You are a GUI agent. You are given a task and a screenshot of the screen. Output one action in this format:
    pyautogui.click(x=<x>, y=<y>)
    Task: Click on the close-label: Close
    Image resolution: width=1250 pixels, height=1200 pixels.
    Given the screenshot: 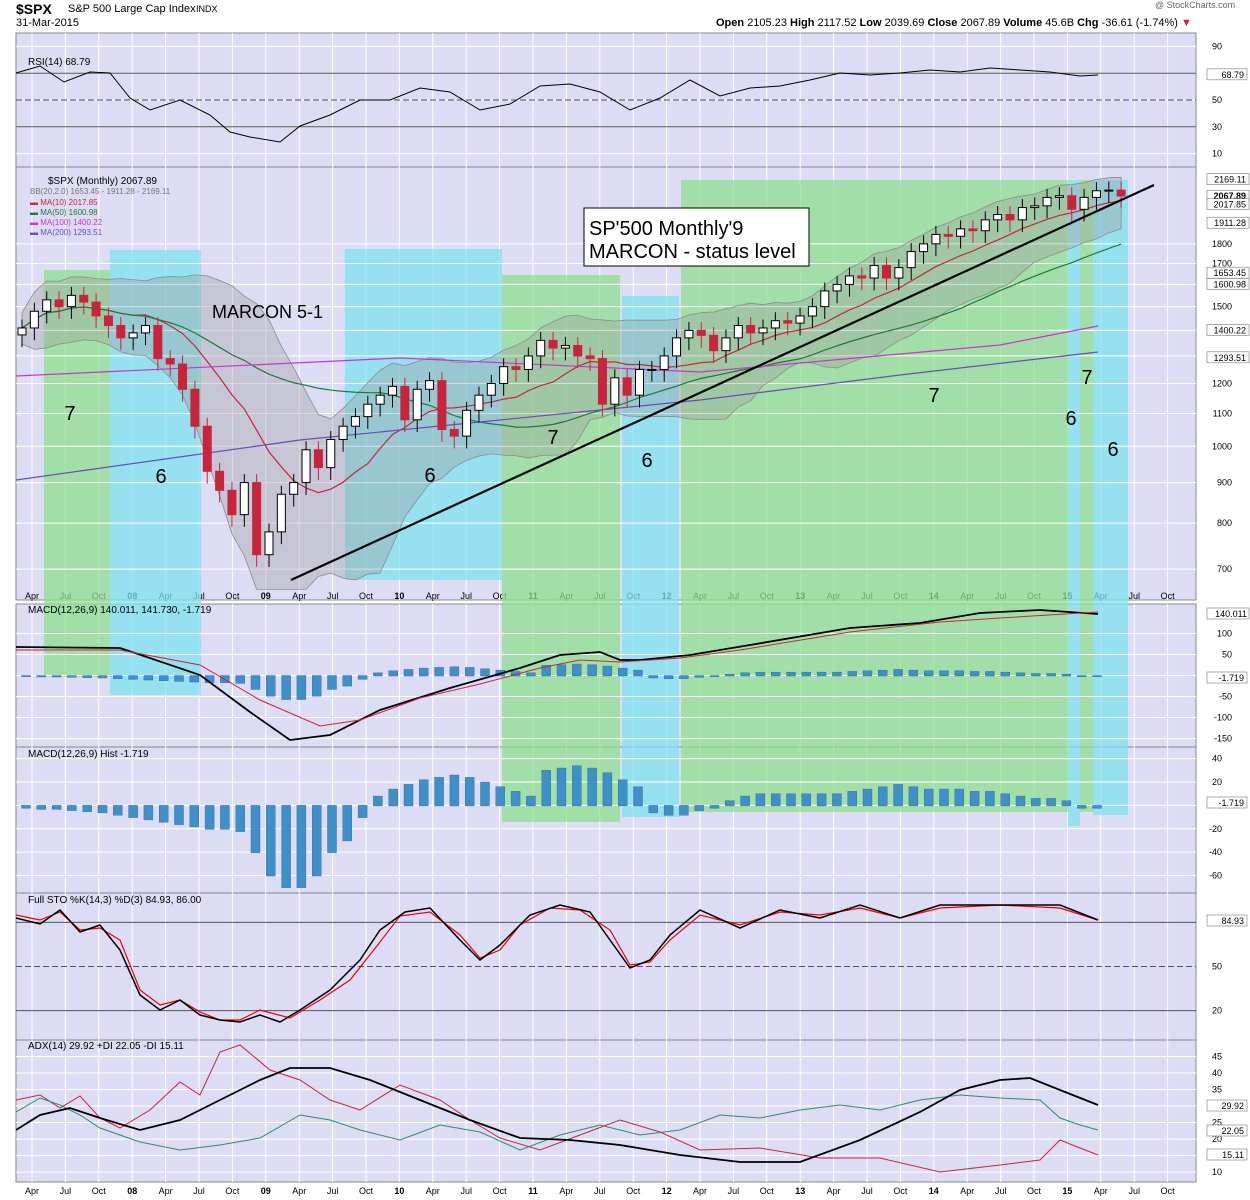 What is the action you would take?
    pyautogui.click(x=942, y=23)
    